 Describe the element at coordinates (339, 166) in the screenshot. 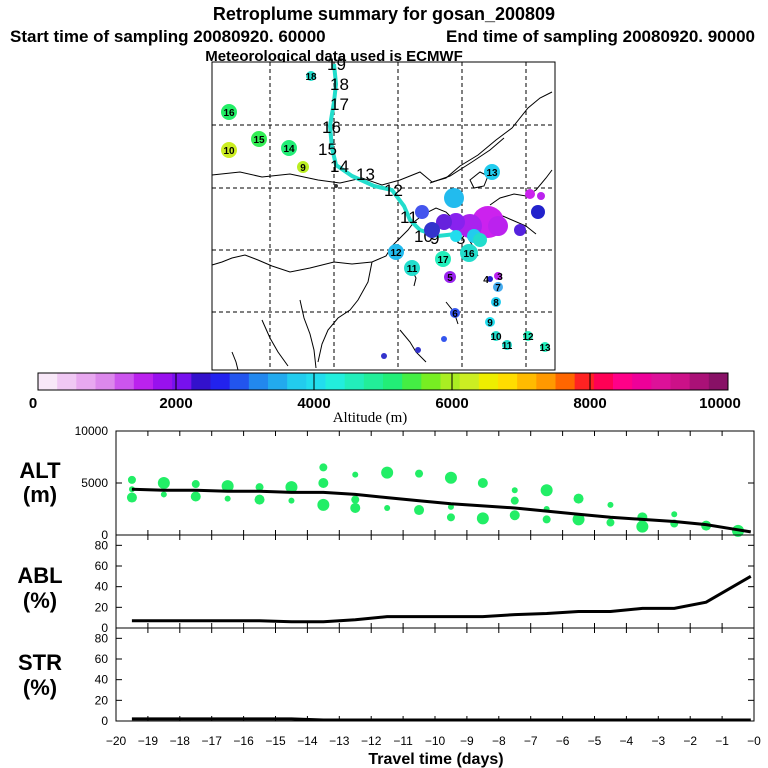

I see `traj-label: 14` at that location.